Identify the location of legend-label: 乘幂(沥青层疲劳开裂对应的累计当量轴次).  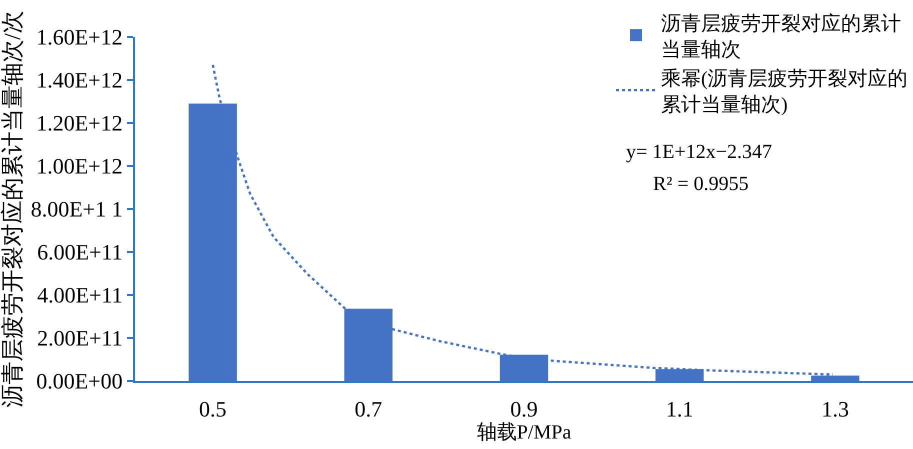
(784, 92).